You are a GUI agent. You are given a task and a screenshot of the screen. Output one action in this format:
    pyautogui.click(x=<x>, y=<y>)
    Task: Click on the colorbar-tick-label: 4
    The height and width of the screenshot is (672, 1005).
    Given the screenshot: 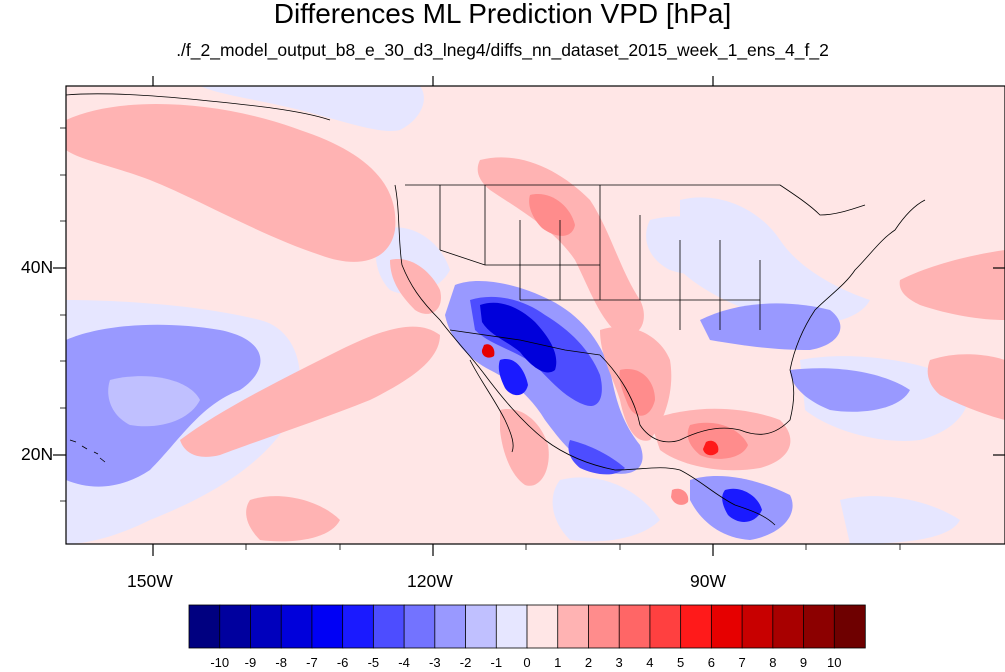 What is the action you would take?
    pyautogui.click(x=650, y=662)
    